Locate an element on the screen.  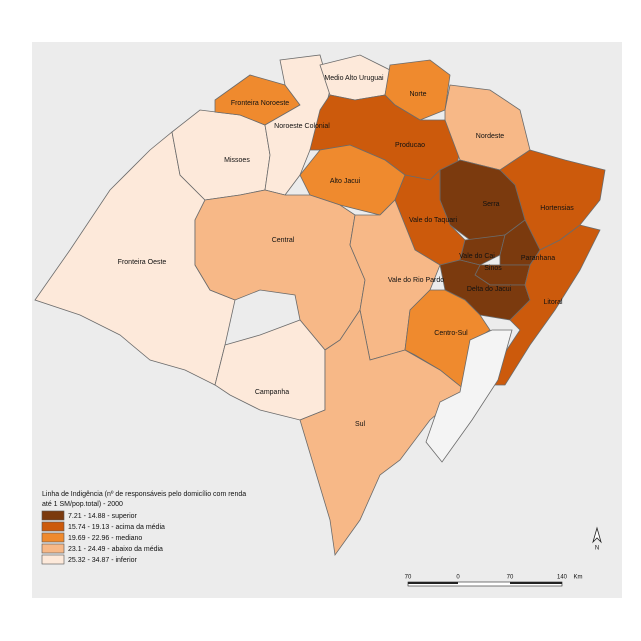
region-label: Litoral is located at coordinates (553, 302).